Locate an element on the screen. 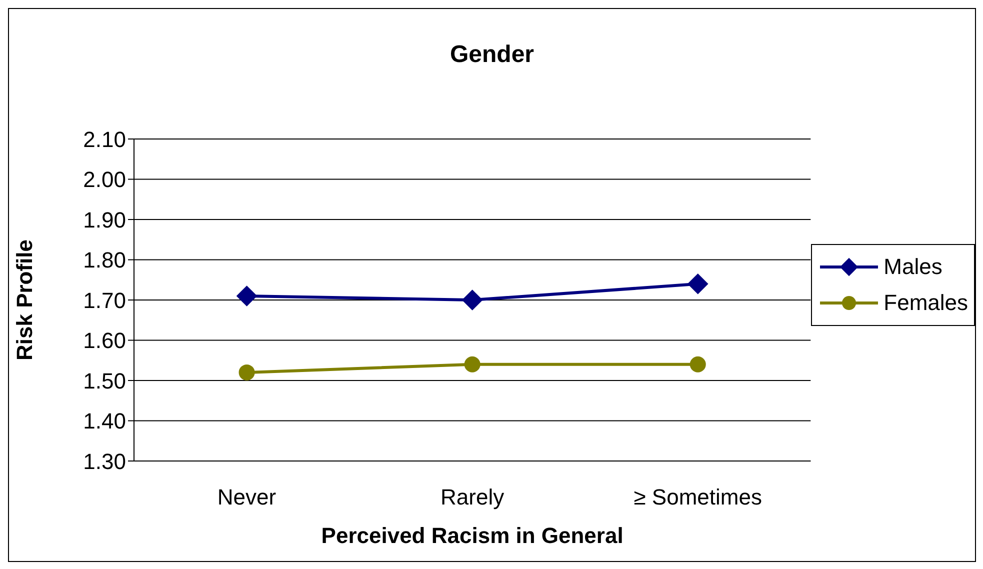 The width and height of the screenshot is (983, 569). y-tick-label: 1.80 is located at coordinates (104, 260).